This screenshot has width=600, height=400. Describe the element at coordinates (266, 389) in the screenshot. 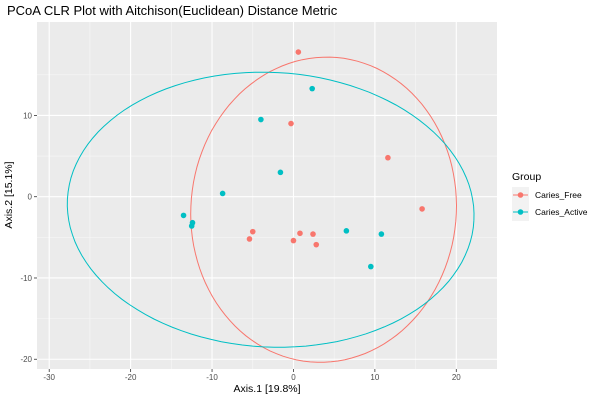

I see `x-axis-title: Axis.1 [19.8%]` at that location.